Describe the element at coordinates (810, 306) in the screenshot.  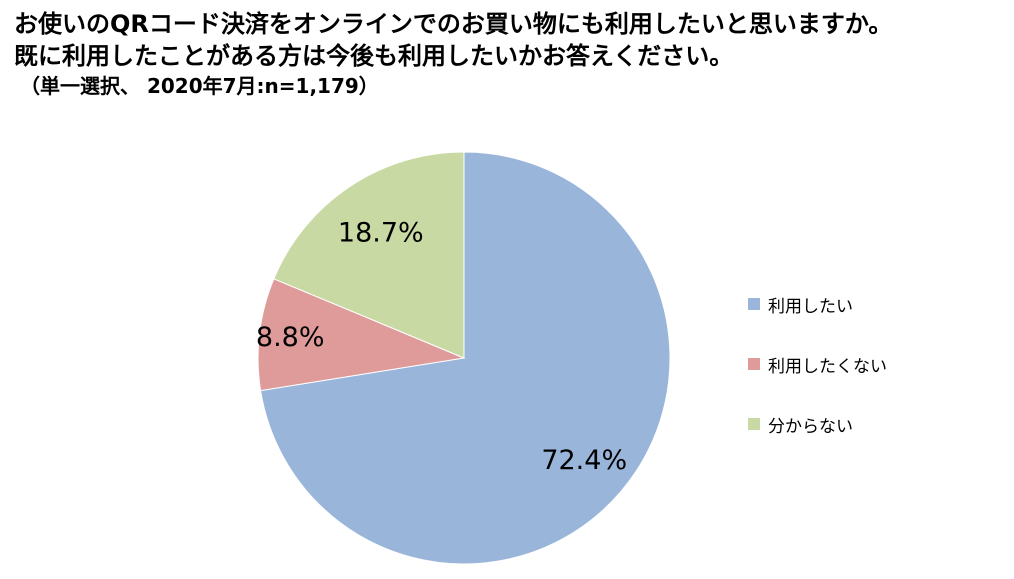
I see `legend-label-want-to-use: 利用したい` at that location.